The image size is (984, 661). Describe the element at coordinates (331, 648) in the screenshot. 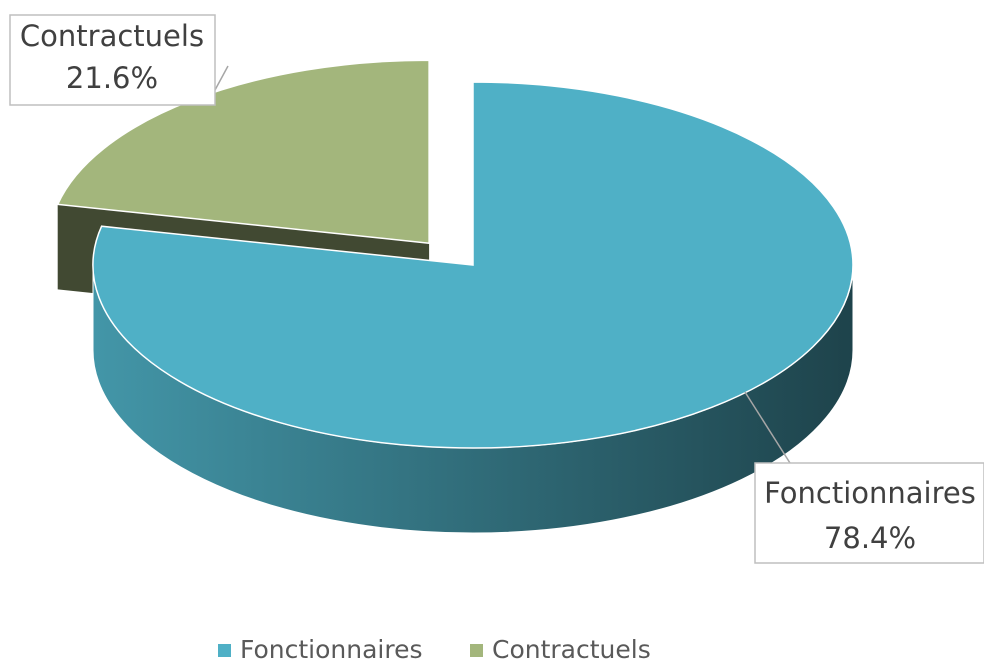

I see `legend-label: Fonctionnaires` at that location.